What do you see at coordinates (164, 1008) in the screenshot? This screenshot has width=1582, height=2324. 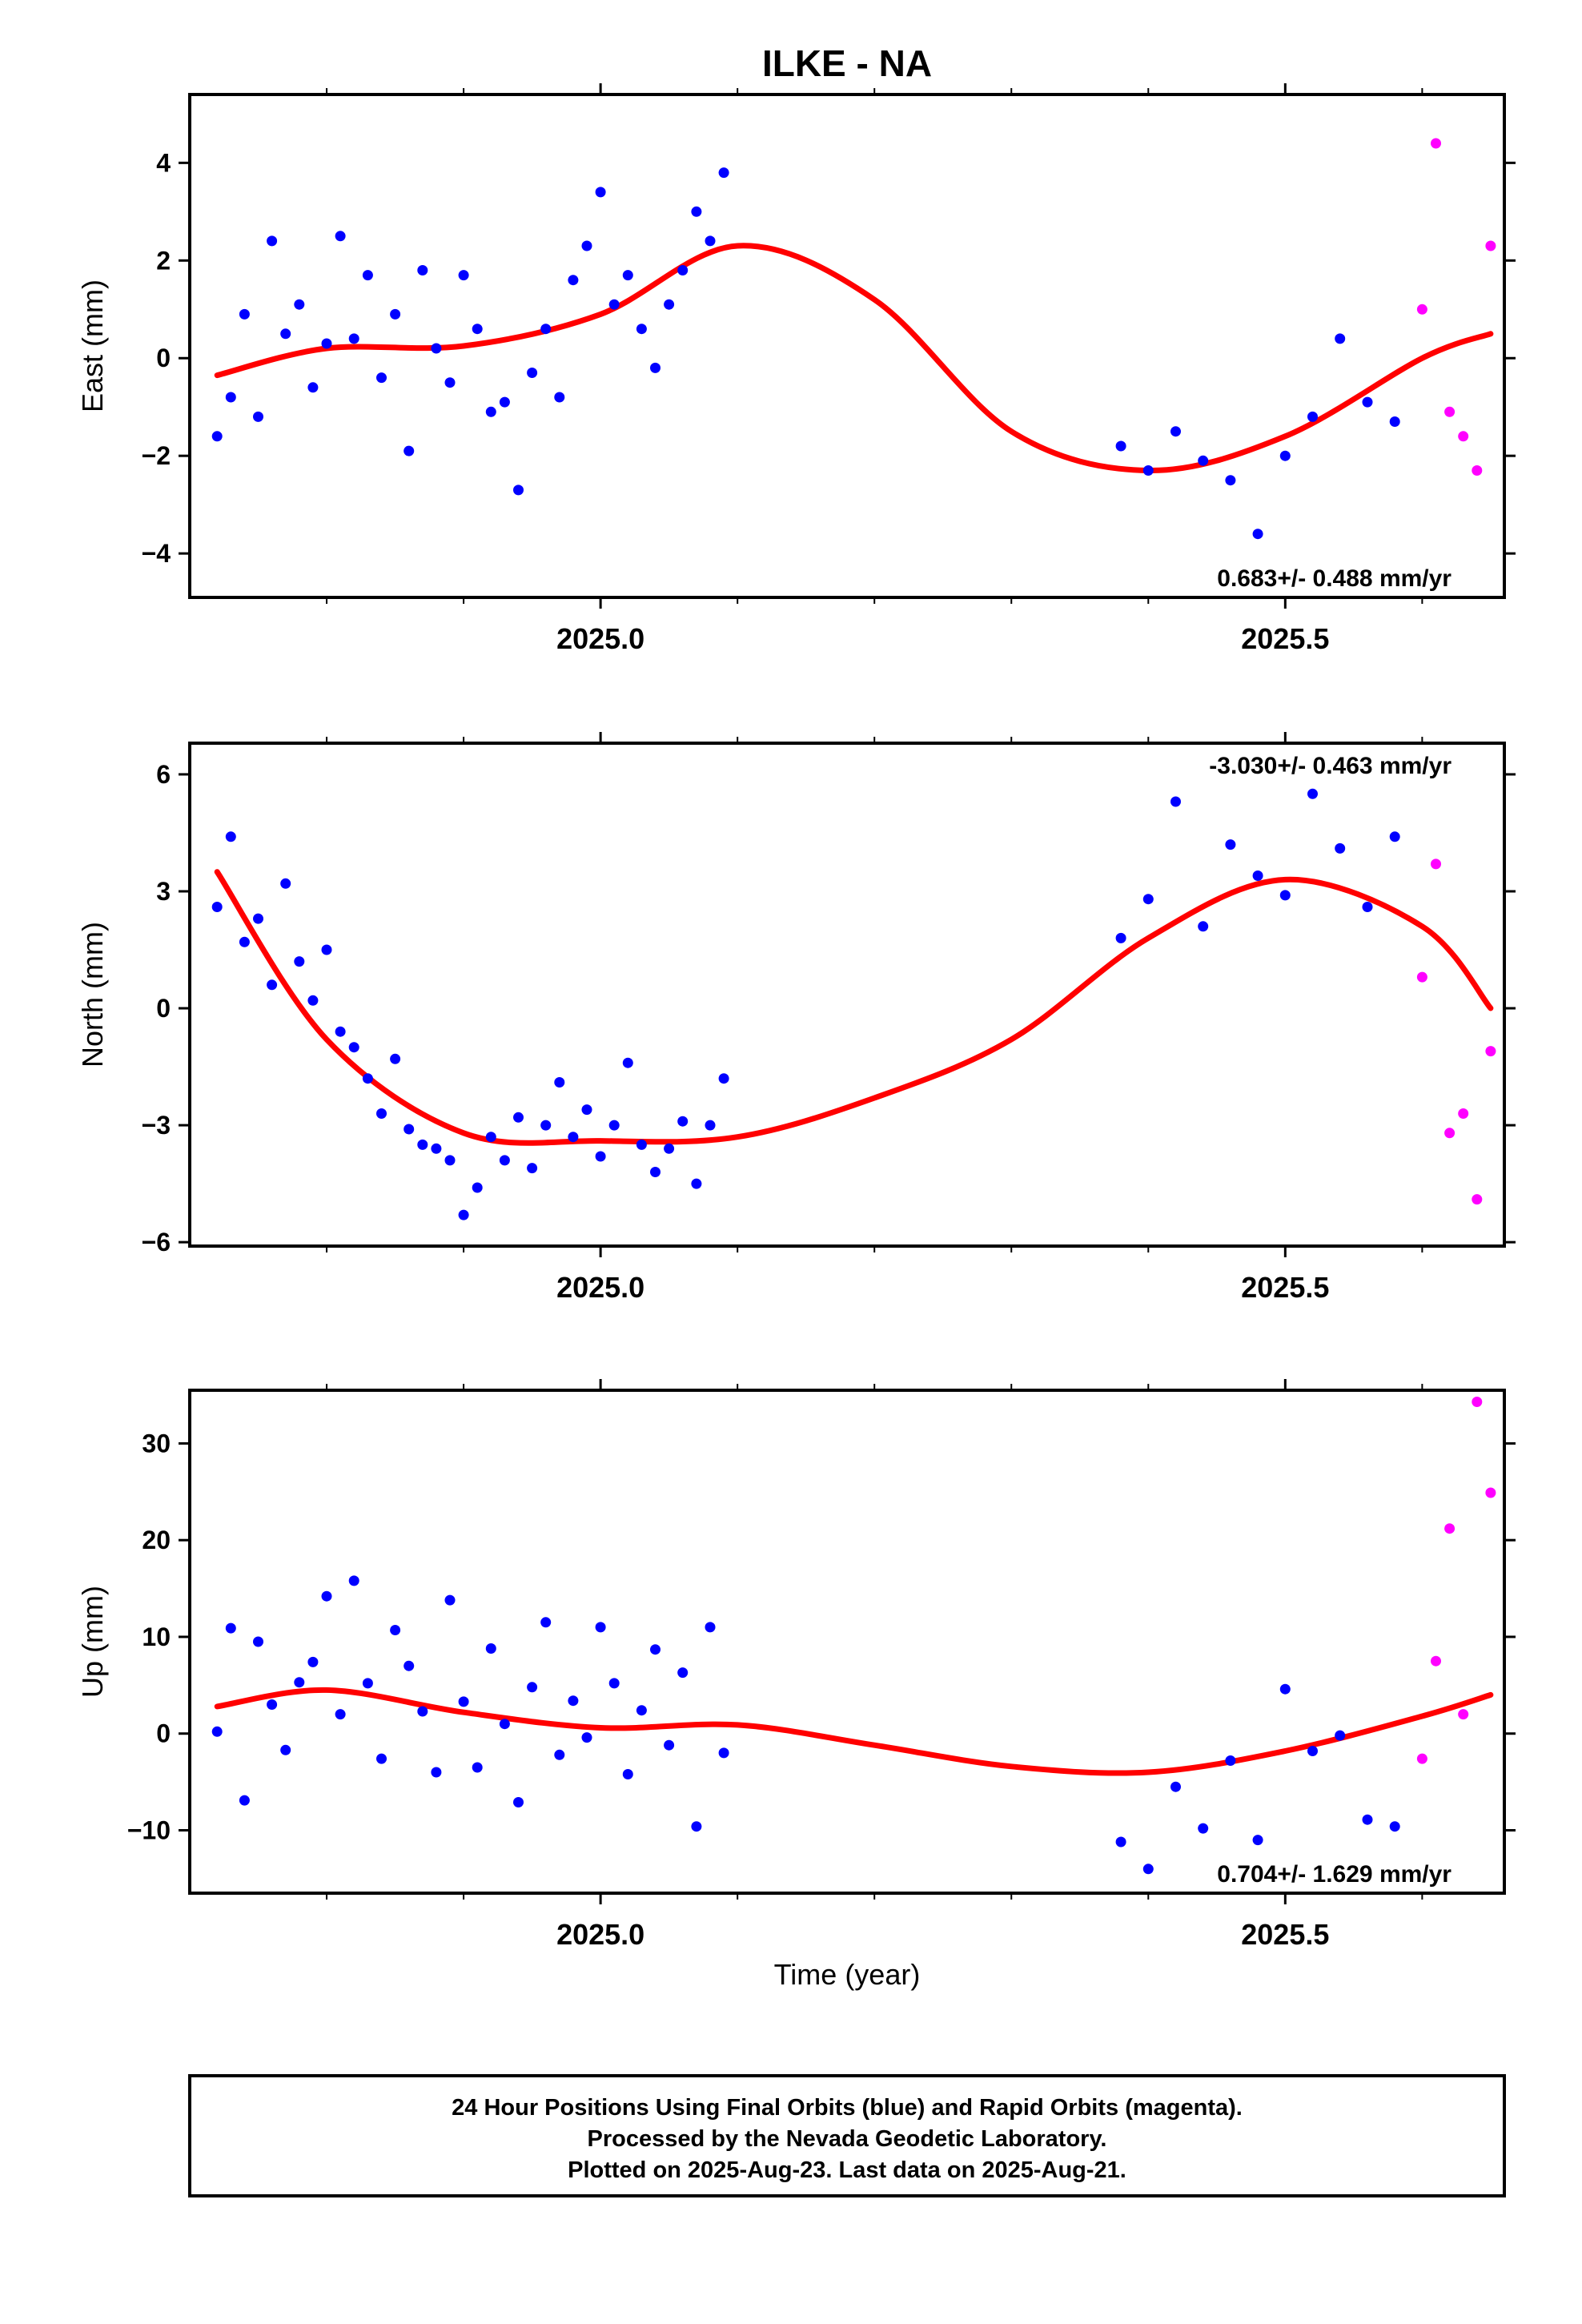 I see `north-ytick-label: 0` at bounding box center [164, 1008].